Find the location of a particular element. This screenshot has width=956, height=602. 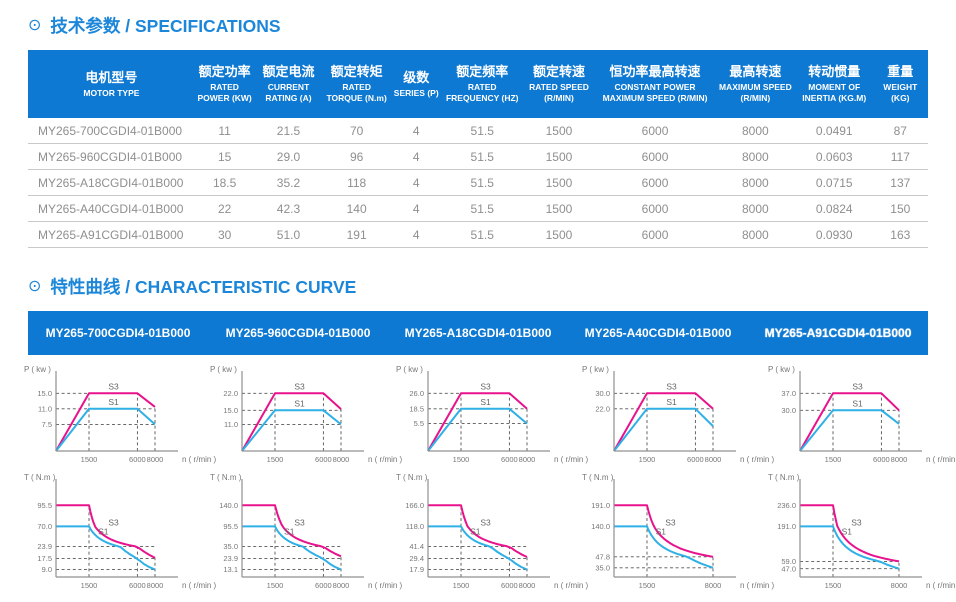

svg-text: 191.0 is located at coordinates (600, 505).